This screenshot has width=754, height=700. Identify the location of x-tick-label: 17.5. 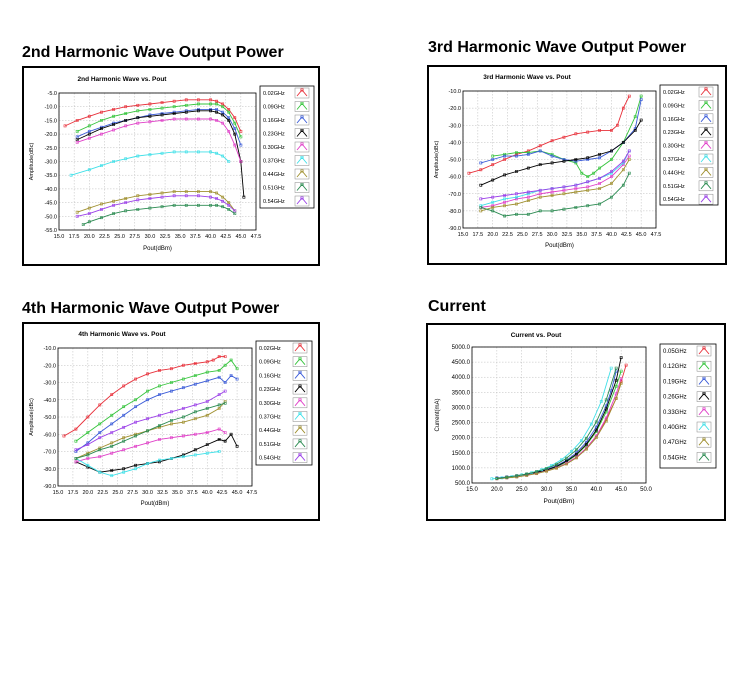
(74, 237).